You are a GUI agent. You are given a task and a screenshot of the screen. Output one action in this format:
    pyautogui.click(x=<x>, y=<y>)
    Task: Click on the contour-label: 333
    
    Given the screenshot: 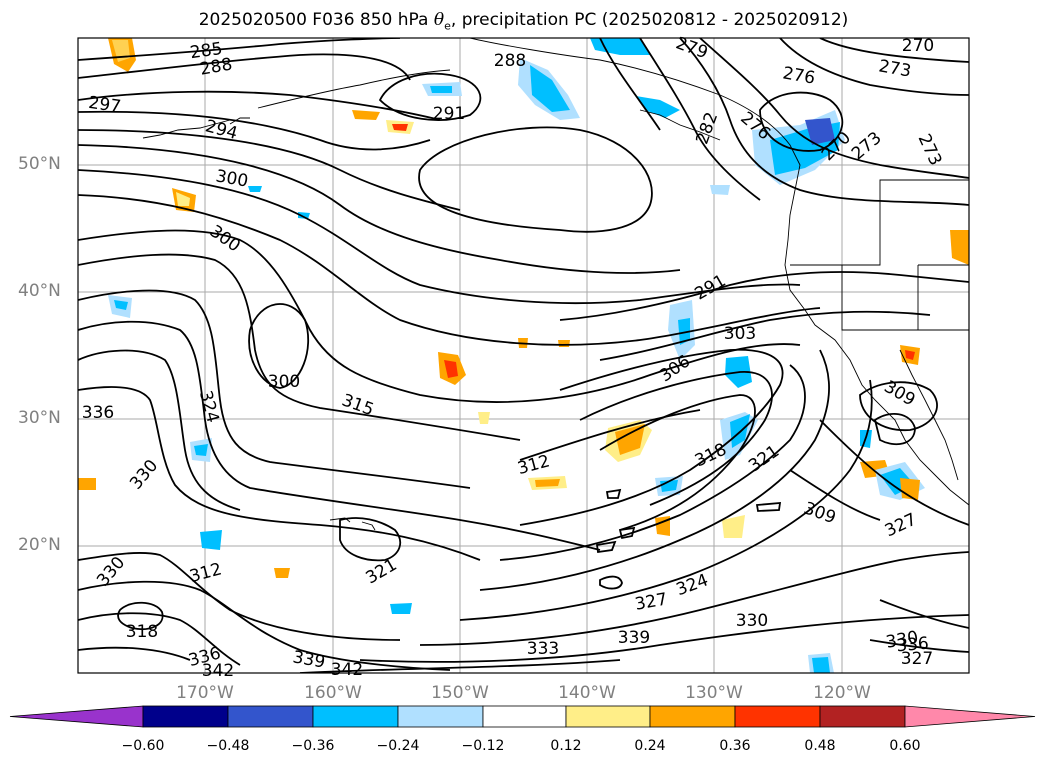 What is the action you would take?
    pyautogui.click(x=543, y=649)
    